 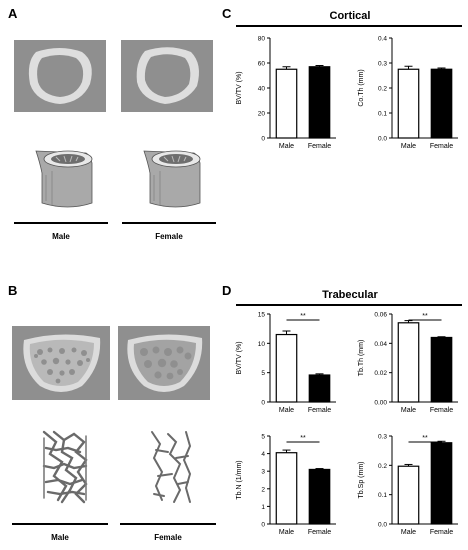 What do you see at coordinates (61, 223) in the screenshot?
I see `group-rule-male-a` at bounding box center [61, 223].